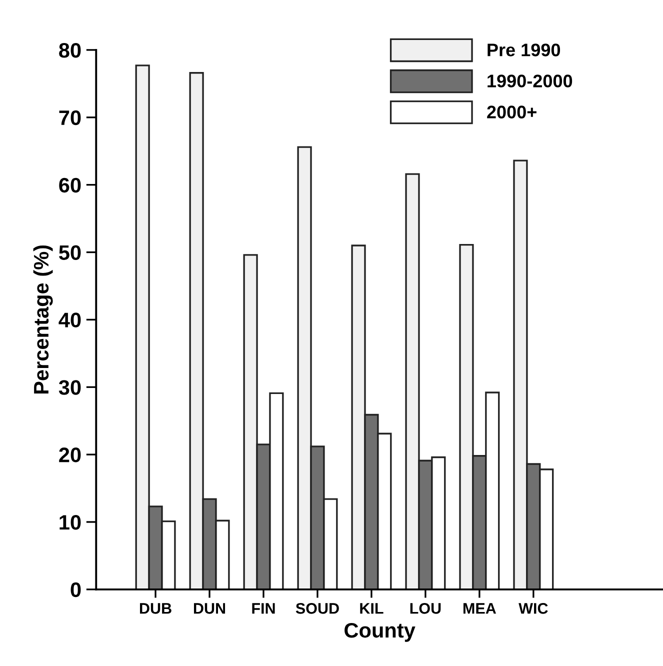 Image resolution: width=663 pixels, height=666 pixels. Describe the element at coordinates (70, 50) in the screenshot. I see `y-tick-label: 80` at that location.